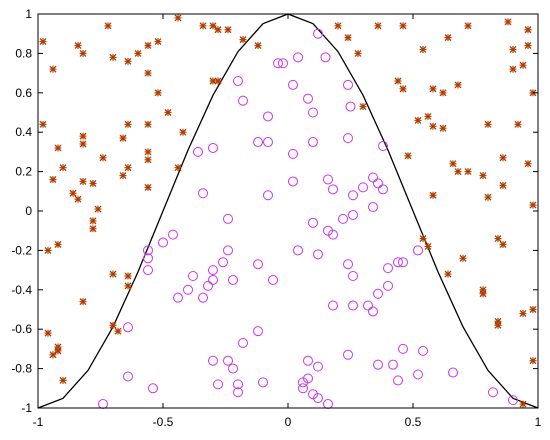  I want to click on y-tick-label: 0.6, so click(23, 93).